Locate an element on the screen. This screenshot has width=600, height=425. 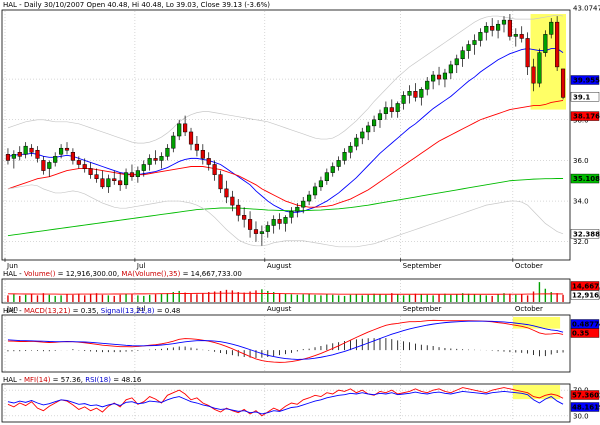
mfi-rsi-legend-part: RSI(18) is located at coordinates (98, 380).